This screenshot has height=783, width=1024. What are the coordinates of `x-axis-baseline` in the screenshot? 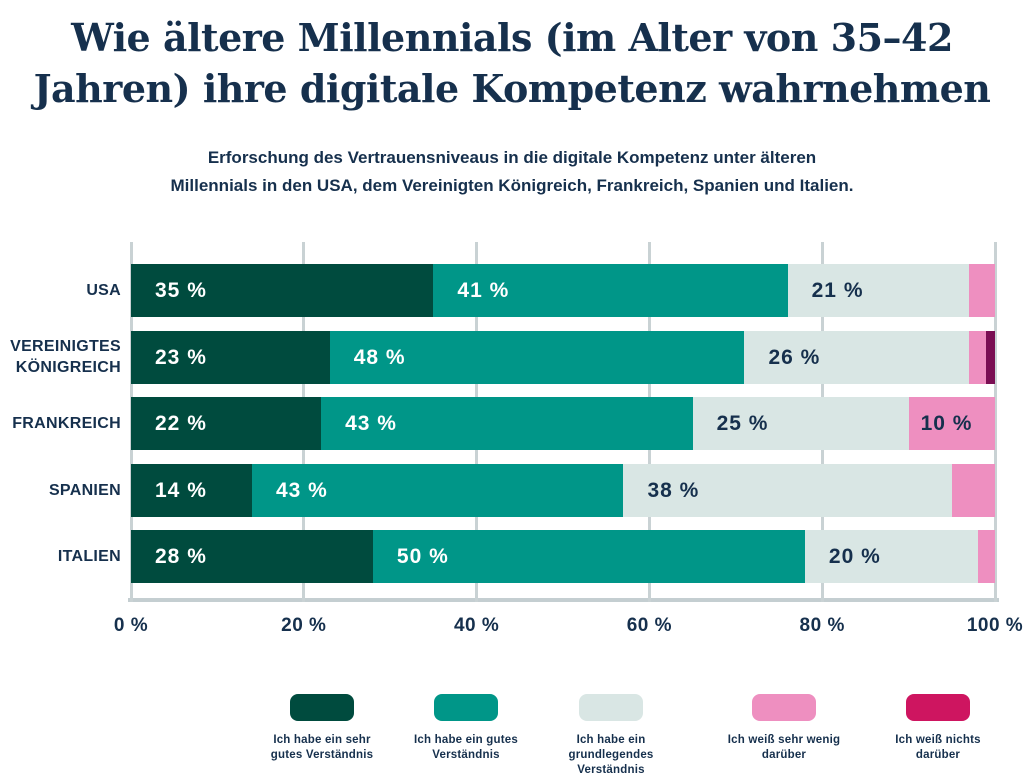 It's located at (563, 600).